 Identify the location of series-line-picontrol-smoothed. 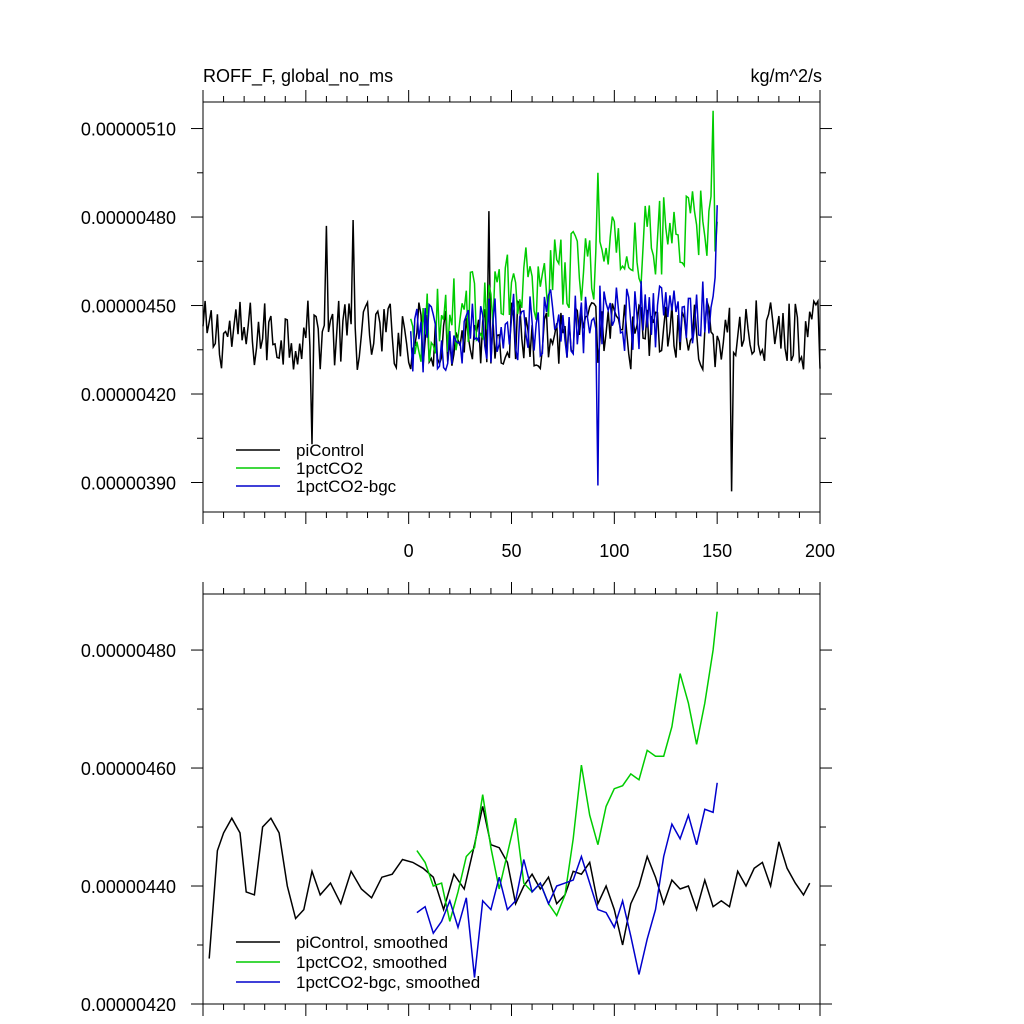
(509, 882).